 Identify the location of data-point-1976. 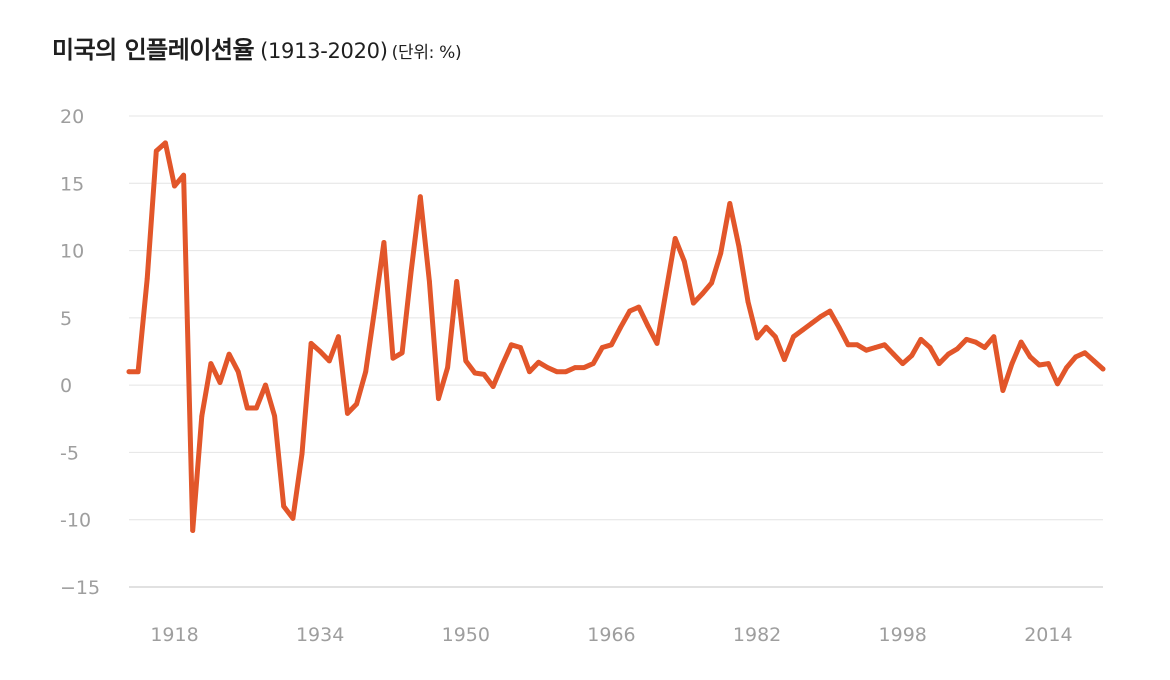
(702, 293).